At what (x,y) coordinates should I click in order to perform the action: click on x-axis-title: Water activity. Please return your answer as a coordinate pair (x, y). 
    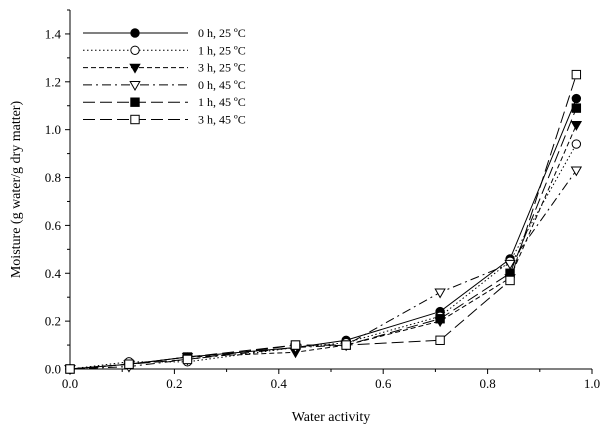
    Looking at the image, I should click on (331, 417).